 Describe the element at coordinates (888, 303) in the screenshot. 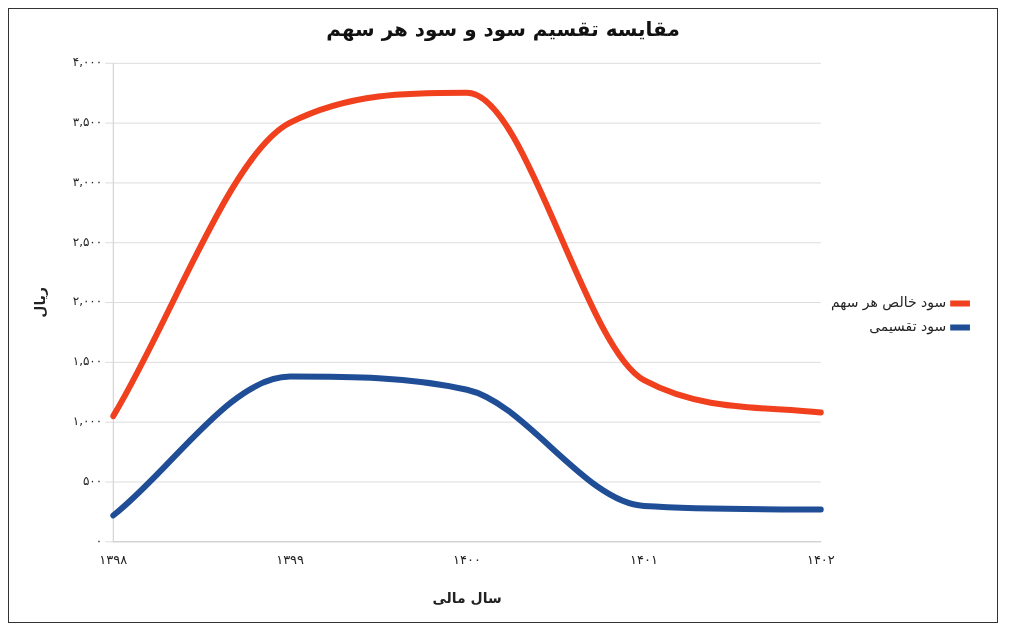

I see `legend-label: سود خالص هر سهم` at that location.